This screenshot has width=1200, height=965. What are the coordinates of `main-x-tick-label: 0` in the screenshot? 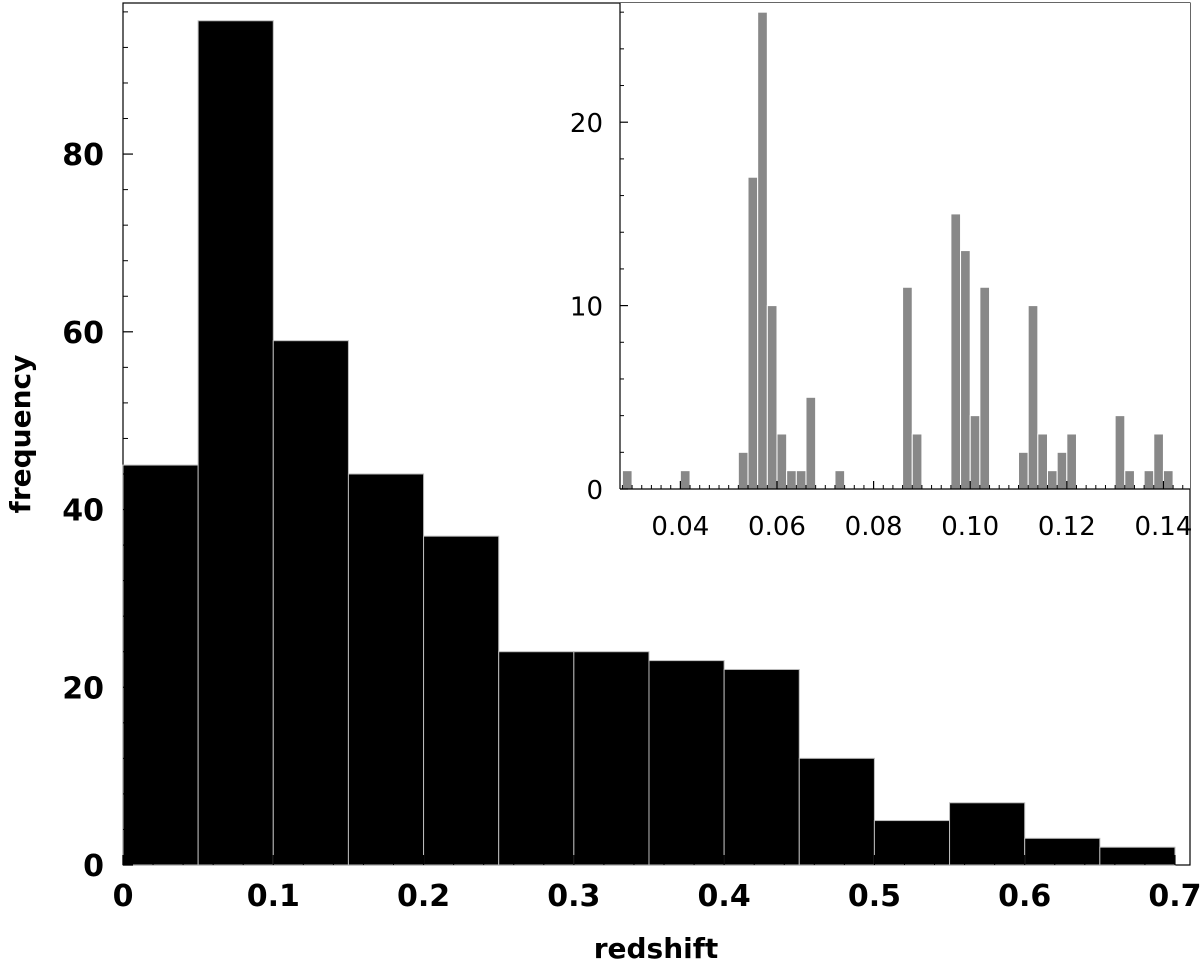 It's located at (123, 896).